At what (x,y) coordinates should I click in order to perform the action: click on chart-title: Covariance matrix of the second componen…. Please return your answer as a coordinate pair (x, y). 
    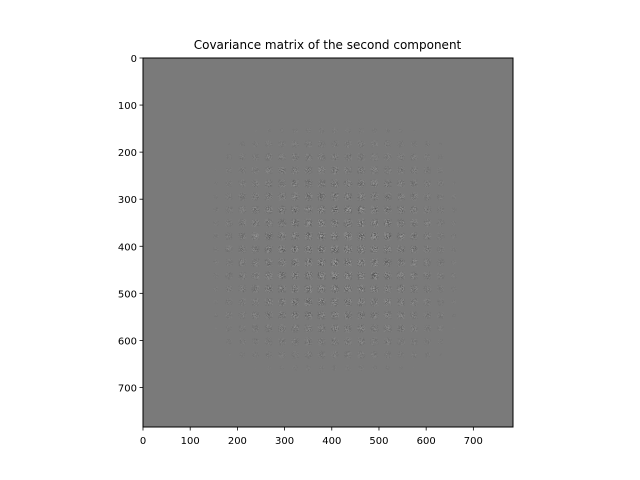
    Looking at the image, I should click on (328, 45).